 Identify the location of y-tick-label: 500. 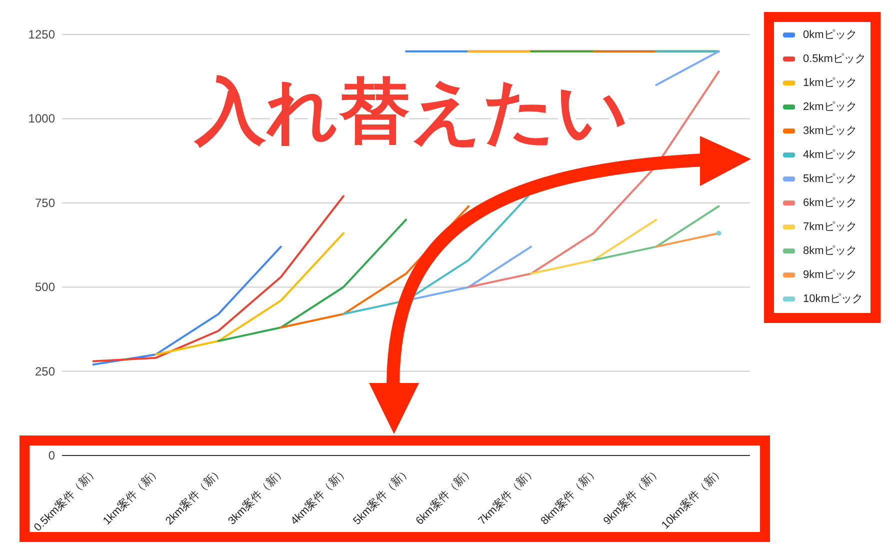
(45, 287).